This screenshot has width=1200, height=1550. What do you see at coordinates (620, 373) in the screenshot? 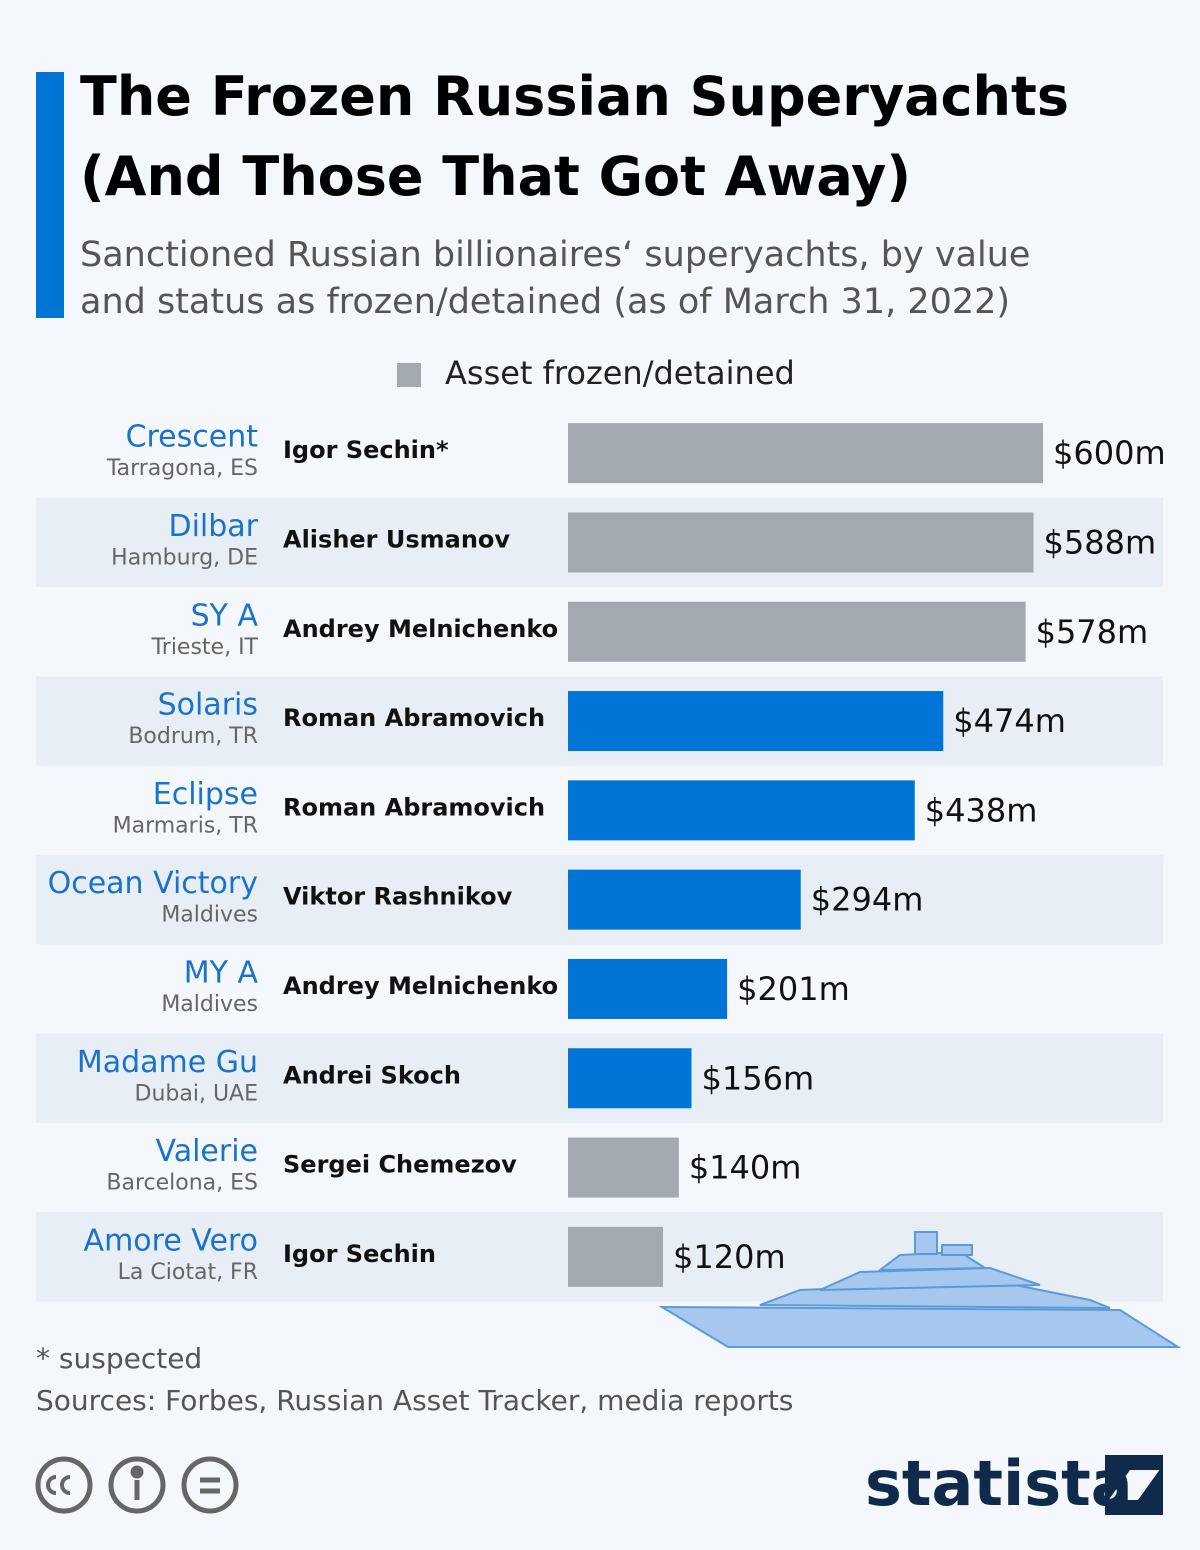
I see `legend-label: Asset frozen/detained` at bounding box center [620, 373].